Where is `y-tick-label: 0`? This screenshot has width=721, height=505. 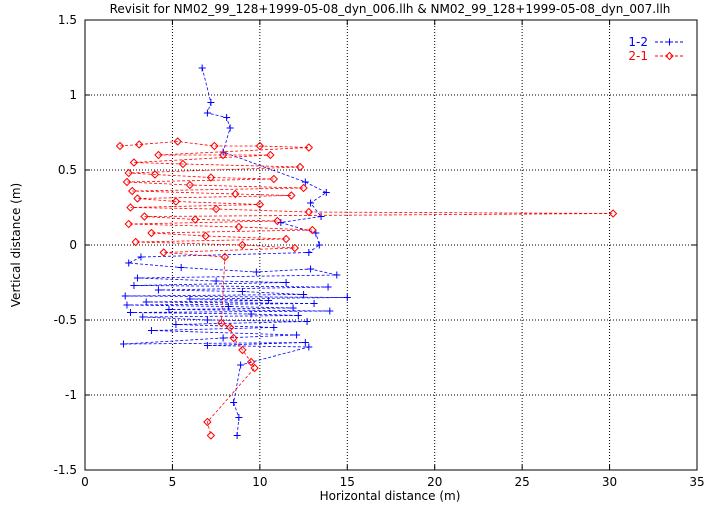
y-tick-label: 0 is located at coordinates (73, 245).